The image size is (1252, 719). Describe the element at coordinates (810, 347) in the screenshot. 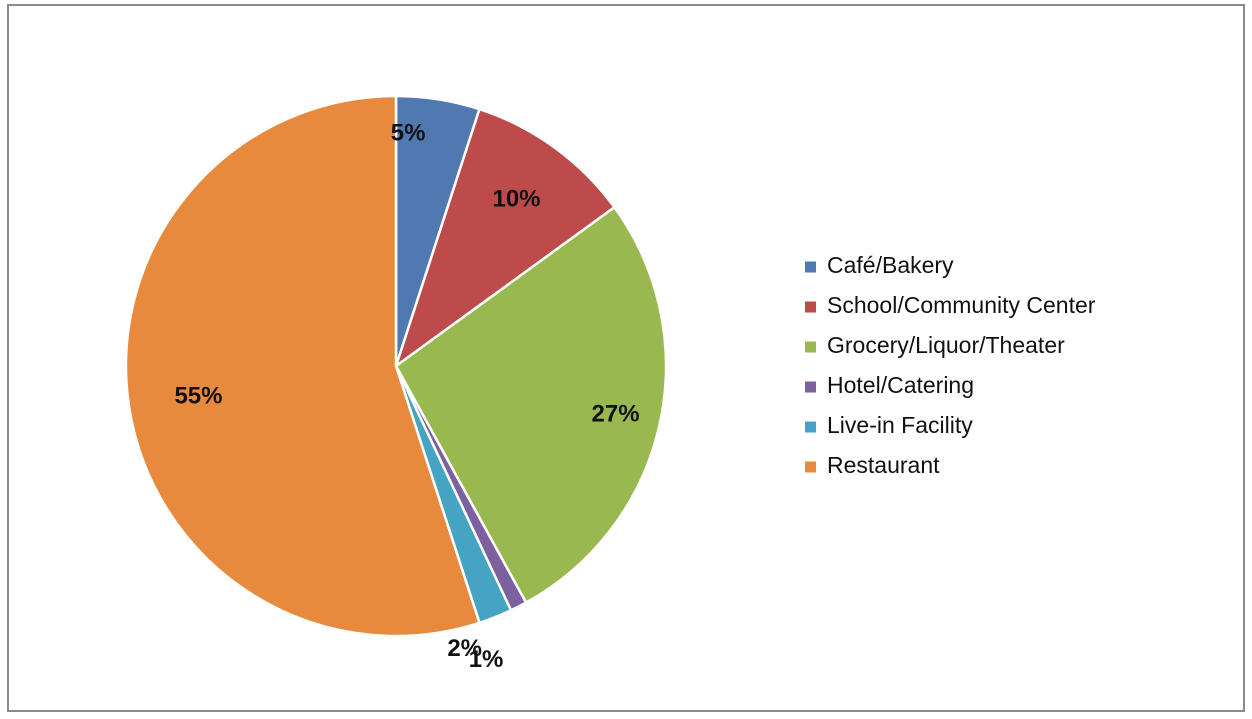

I see `legend-swatch-grocery-liquor-theater` at that location.